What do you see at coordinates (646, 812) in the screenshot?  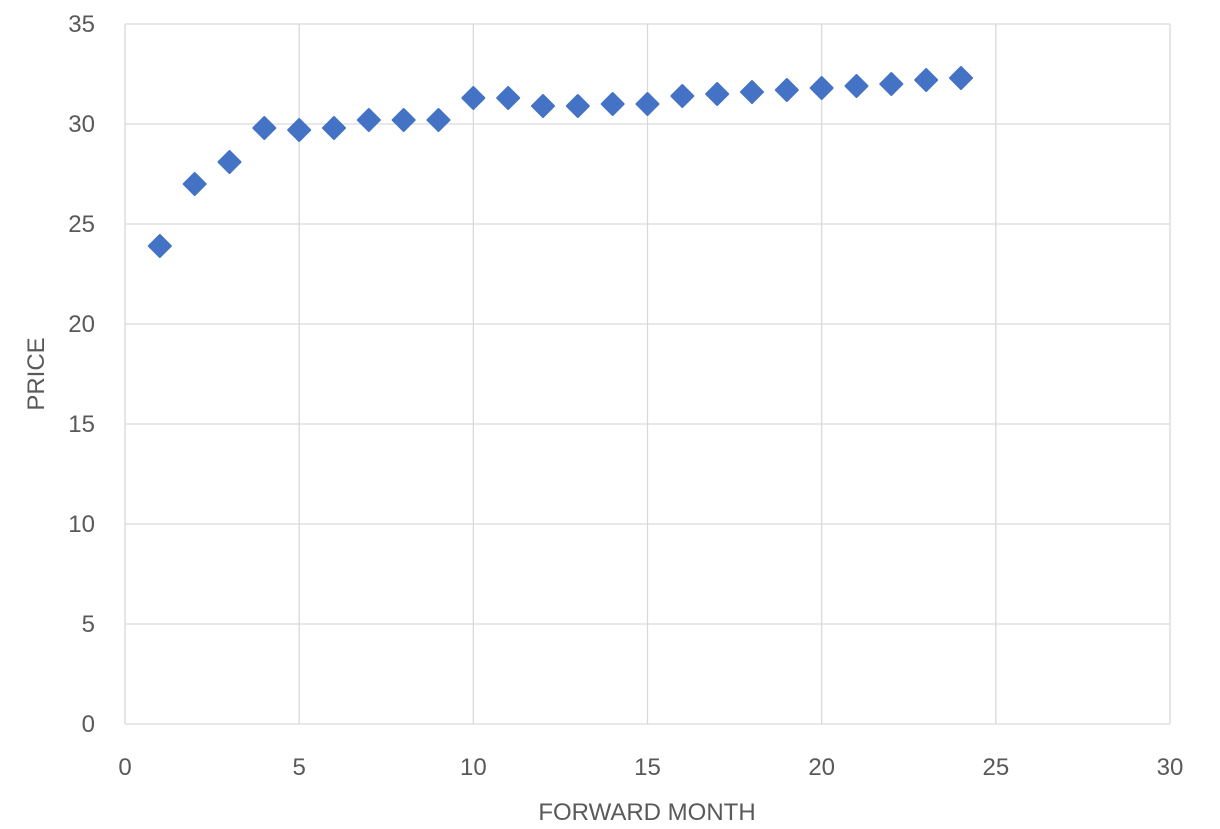 I see `x-axis-title: FORWARD MONTH` at bounding box center [646, 812].